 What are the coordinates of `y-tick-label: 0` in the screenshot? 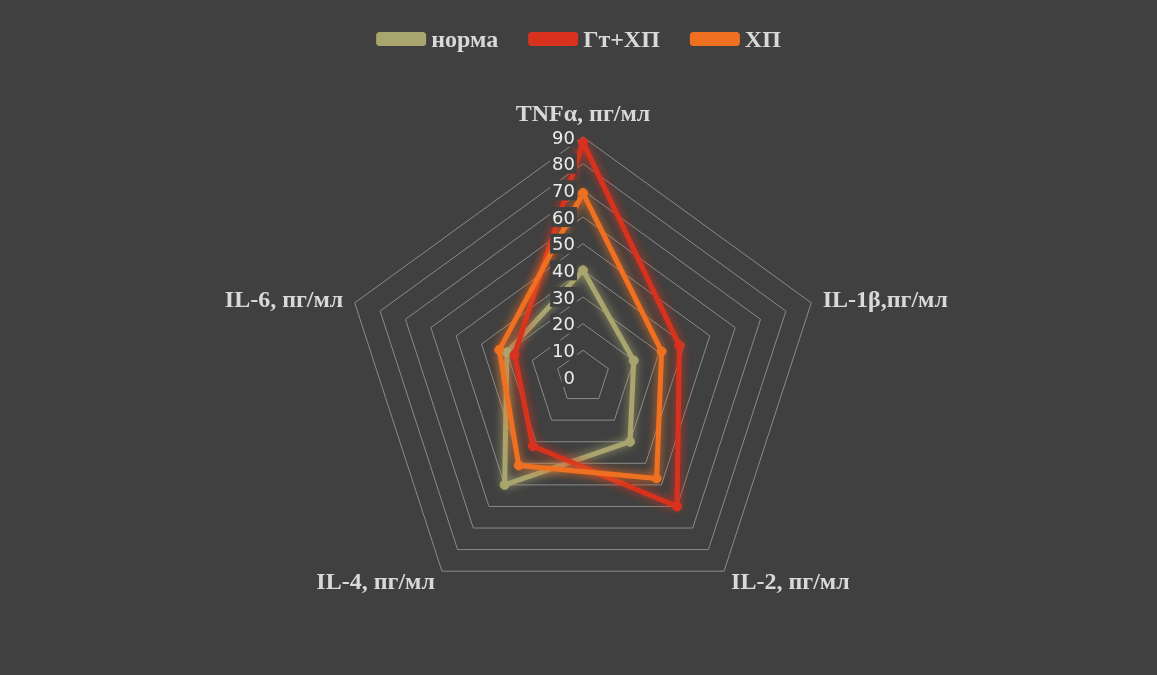 It's located at (569, 377).